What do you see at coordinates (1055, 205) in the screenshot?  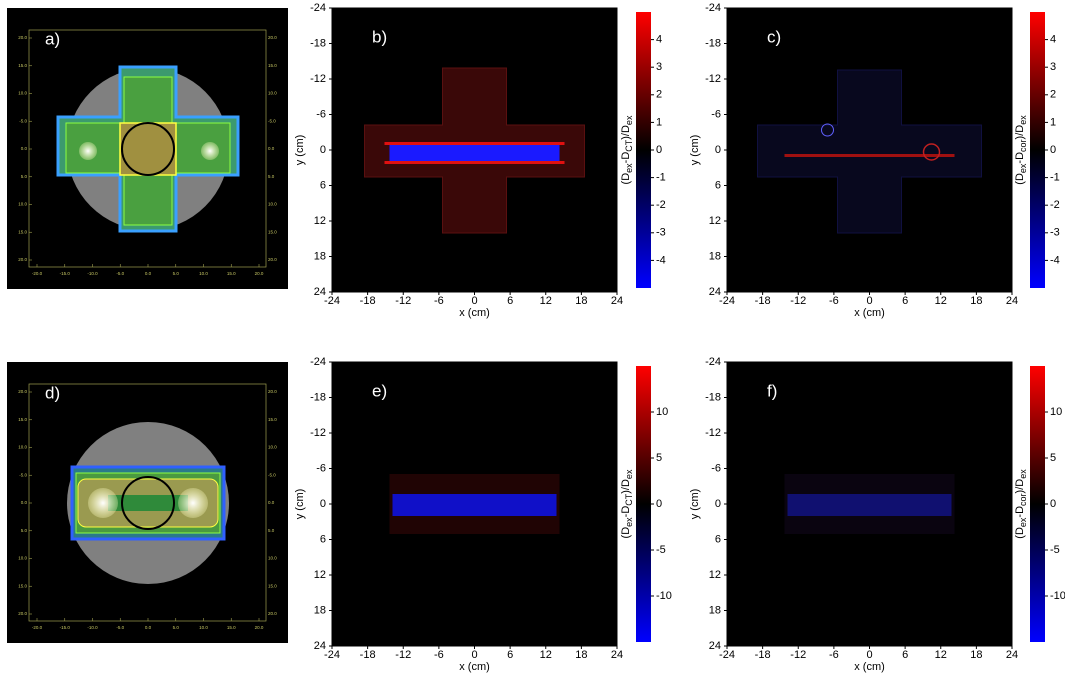 I see `colorbar-tick-label: -2` at bounding box center [1055, 205].